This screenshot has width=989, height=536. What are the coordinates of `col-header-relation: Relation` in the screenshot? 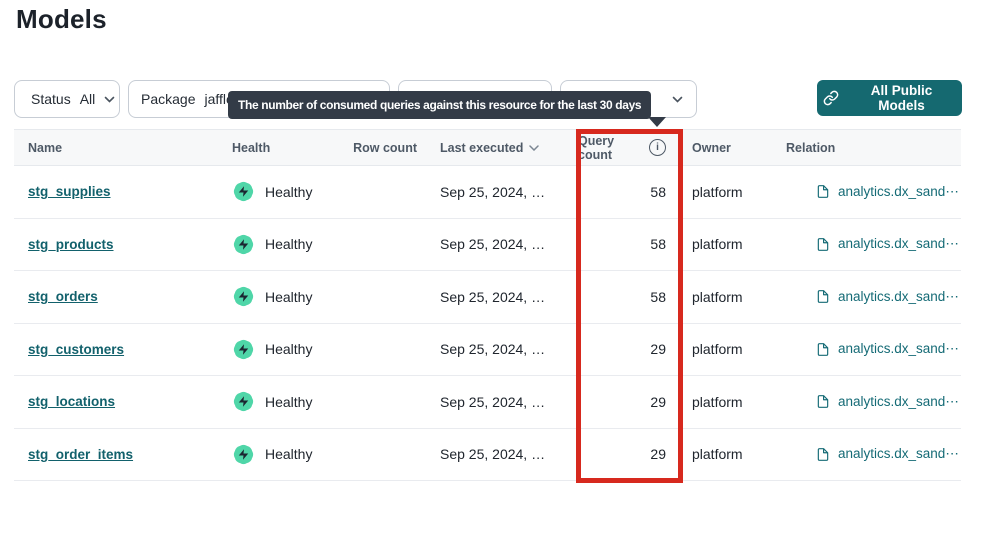 It's located at (811, 147).